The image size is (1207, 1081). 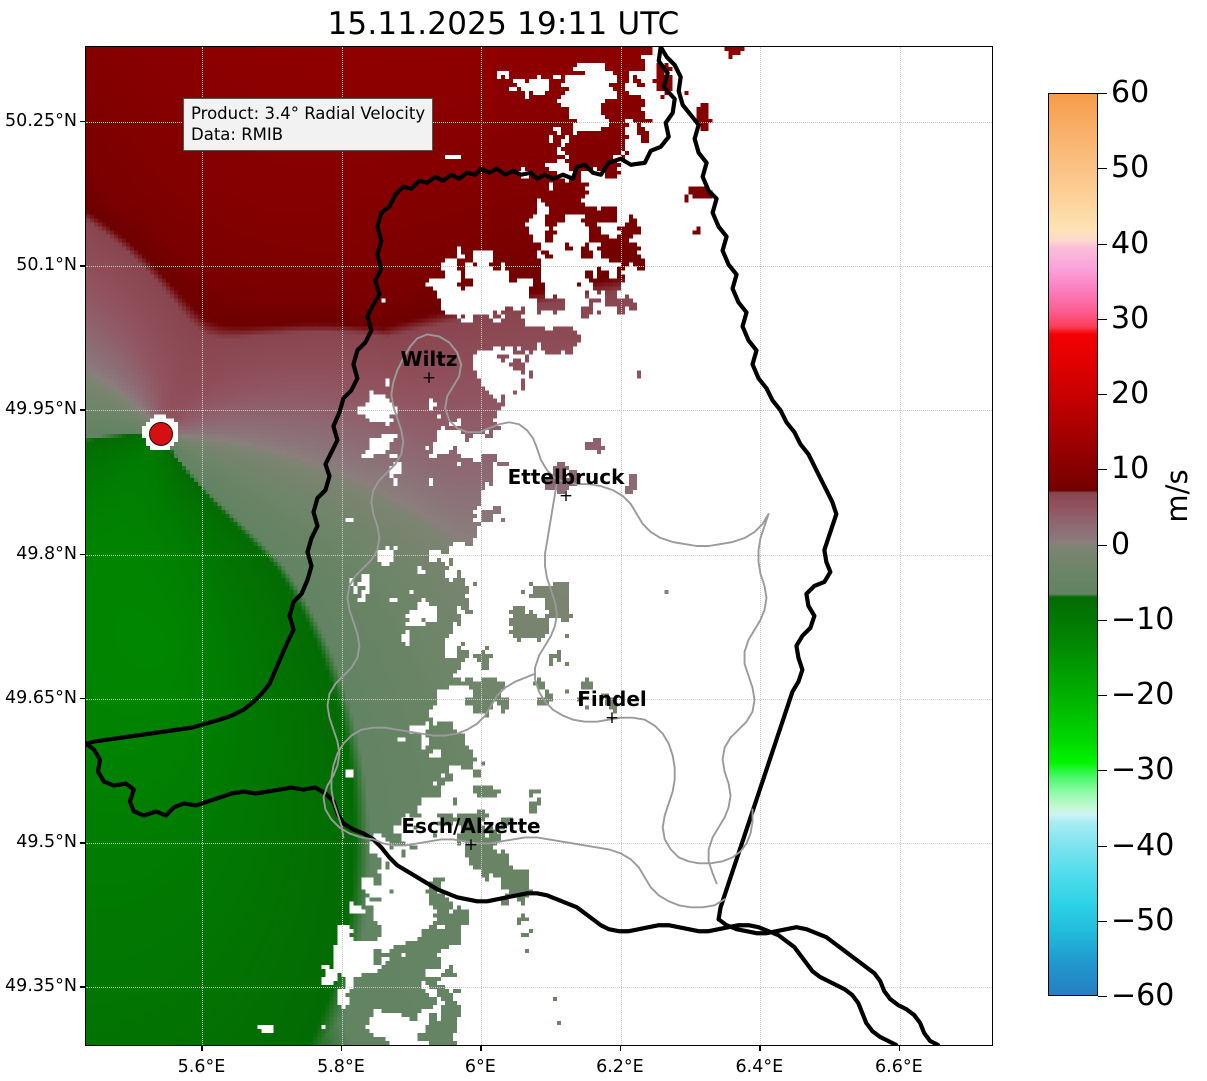 What do you see at coordinates (1130, 243) in the screenshot?
I see `colorbar-tick-label: 40` at bounding box center [1130, 243].